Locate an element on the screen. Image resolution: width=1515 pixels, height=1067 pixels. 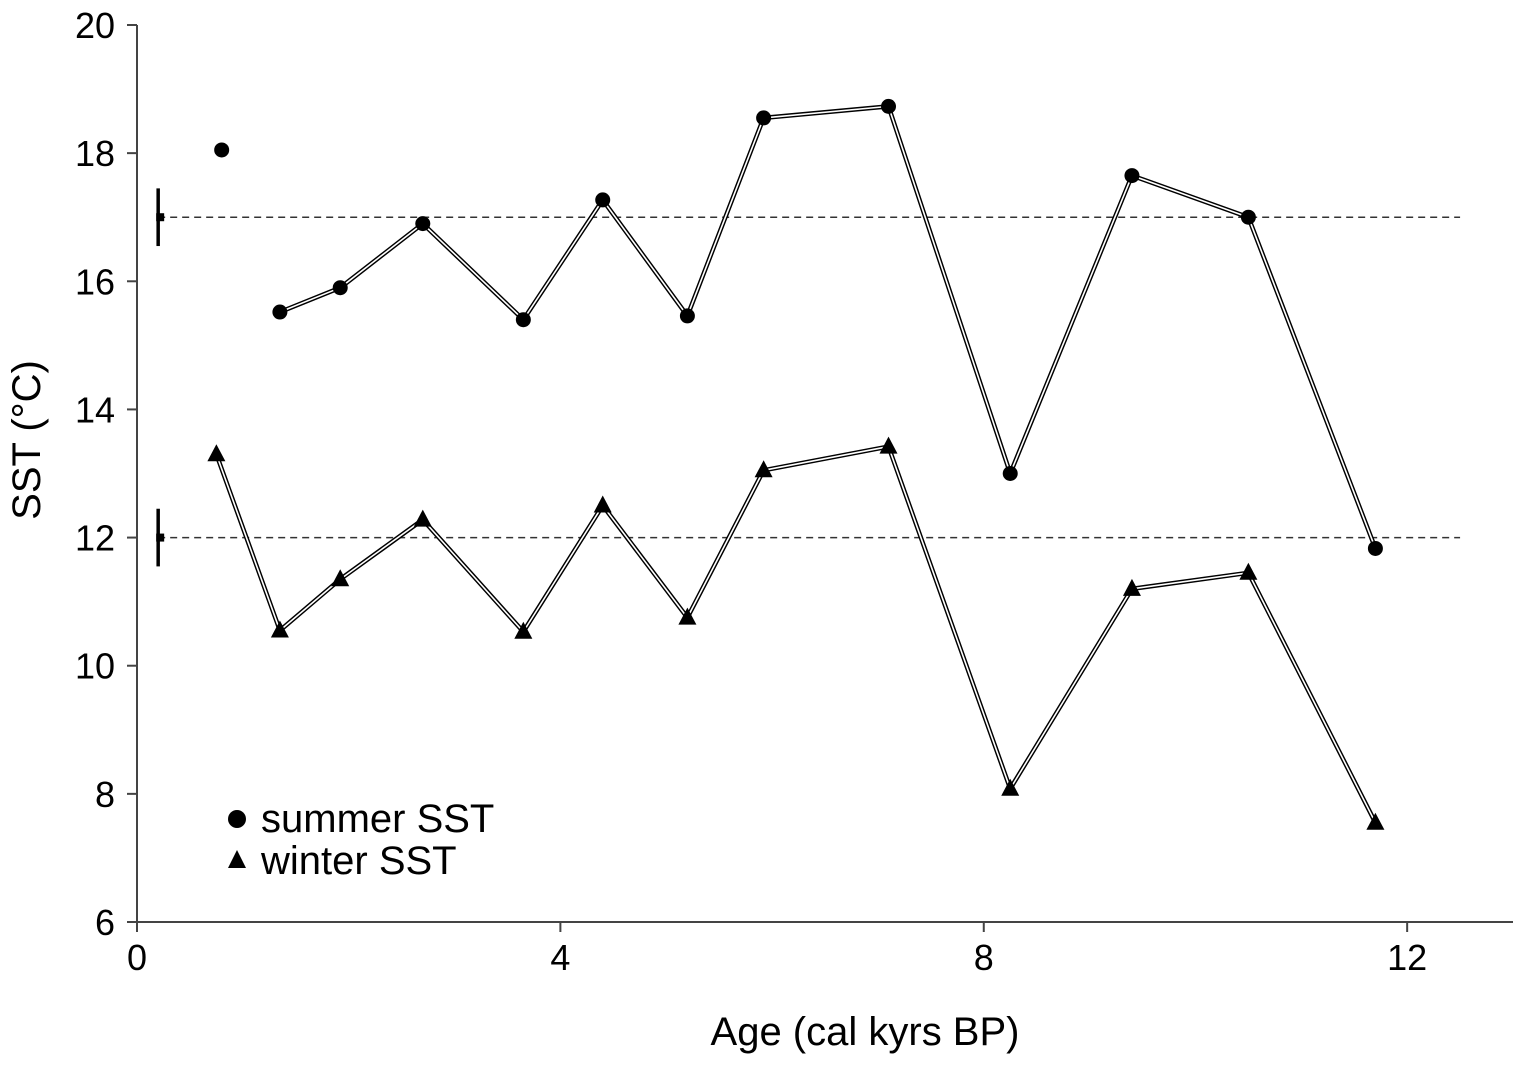
legend-circle-marker is located at coordinates (237, 819).